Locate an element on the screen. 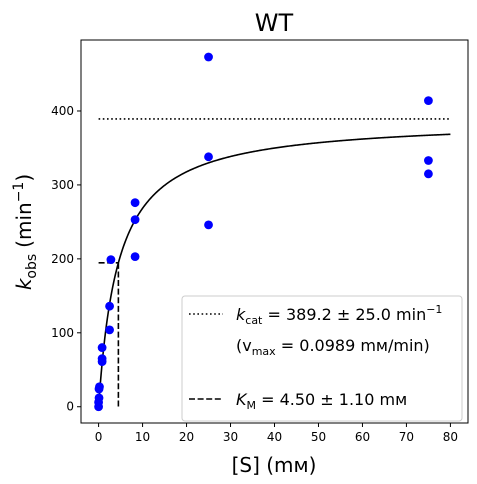 This screenshot has width=477, height=484. chart-title: WT is located at coordinates (274, 23).